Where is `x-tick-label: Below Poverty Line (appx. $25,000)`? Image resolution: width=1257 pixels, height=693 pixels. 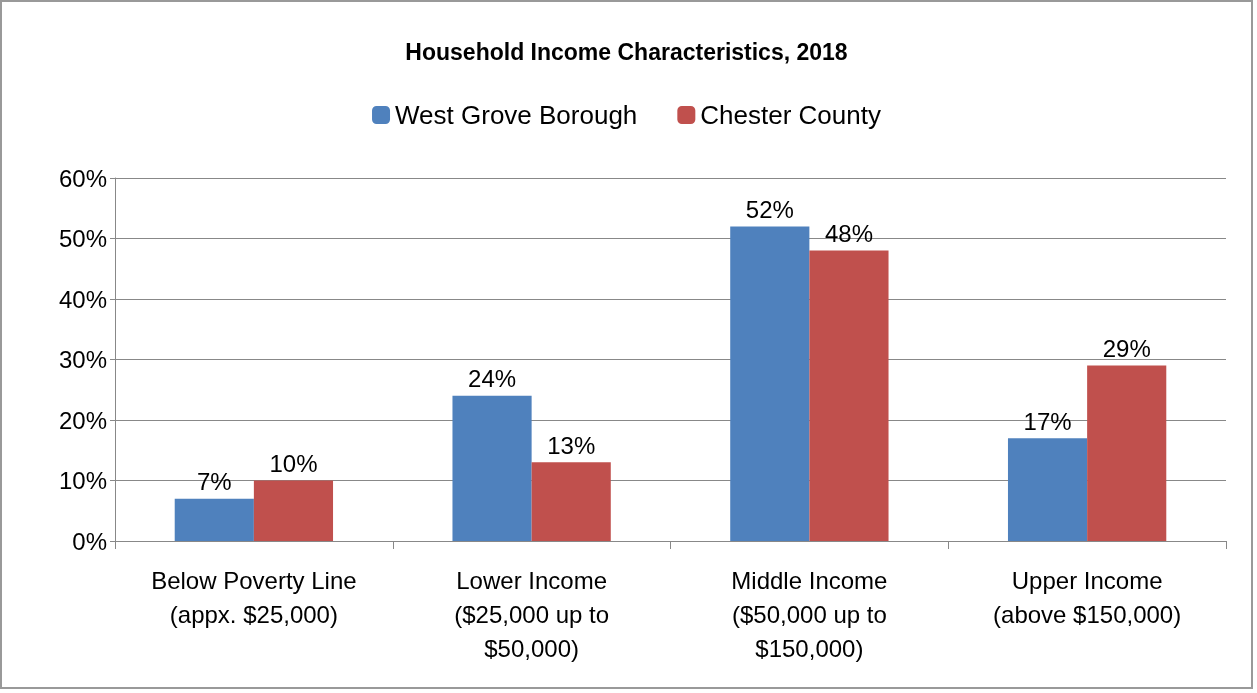 x-tick-label: Below Poverty Line (appx. $25,000) is located at coordinates (254, 597).